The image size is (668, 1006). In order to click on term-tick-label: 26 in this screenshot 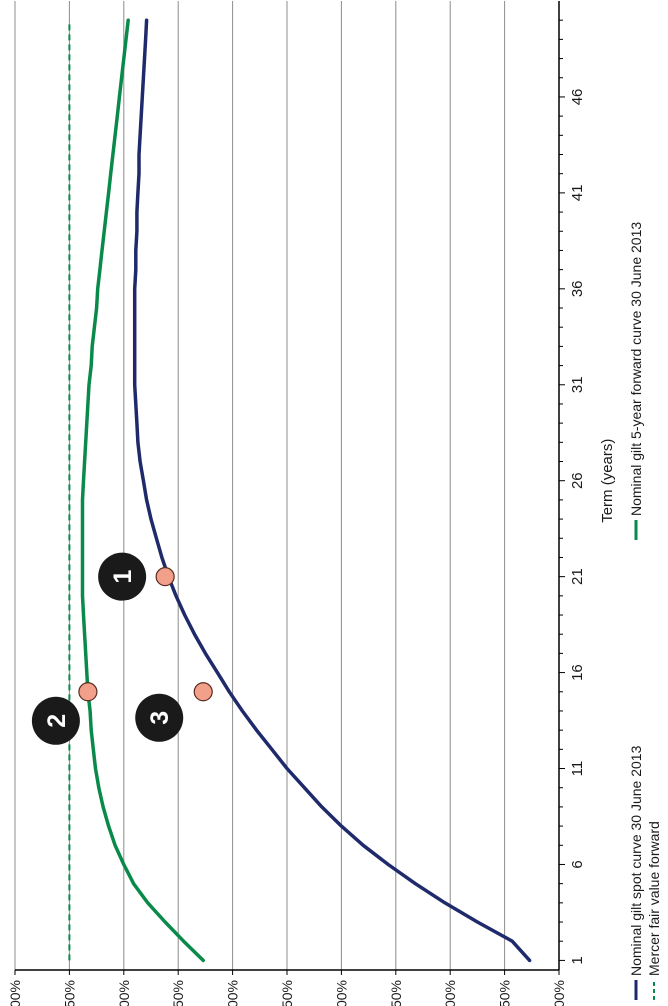, I will do `click(577, 480)`.